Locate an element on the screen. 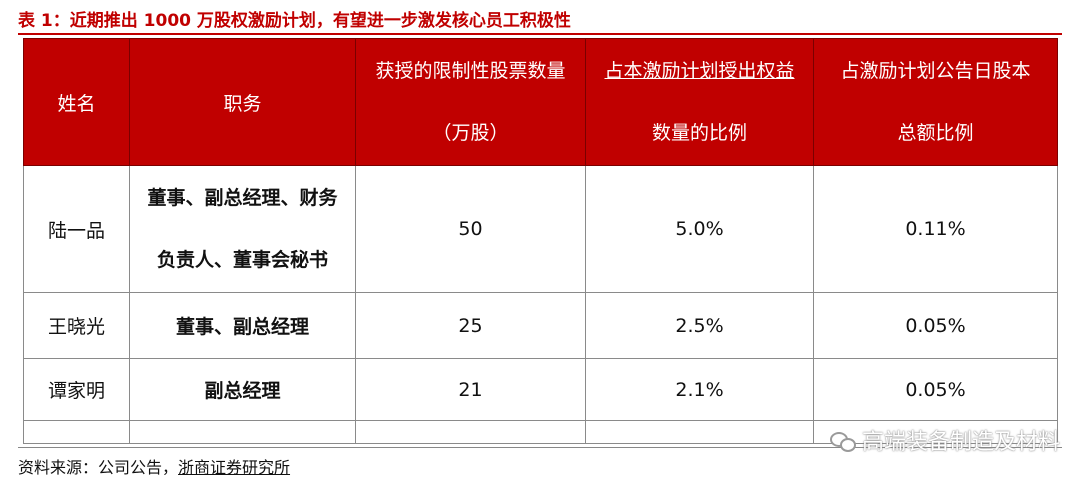 The width and height of the screenshot is (1080, 485). header-ratio-total: 占激励计划公告日股本 总额比例 is located at coordinates (935, 102).